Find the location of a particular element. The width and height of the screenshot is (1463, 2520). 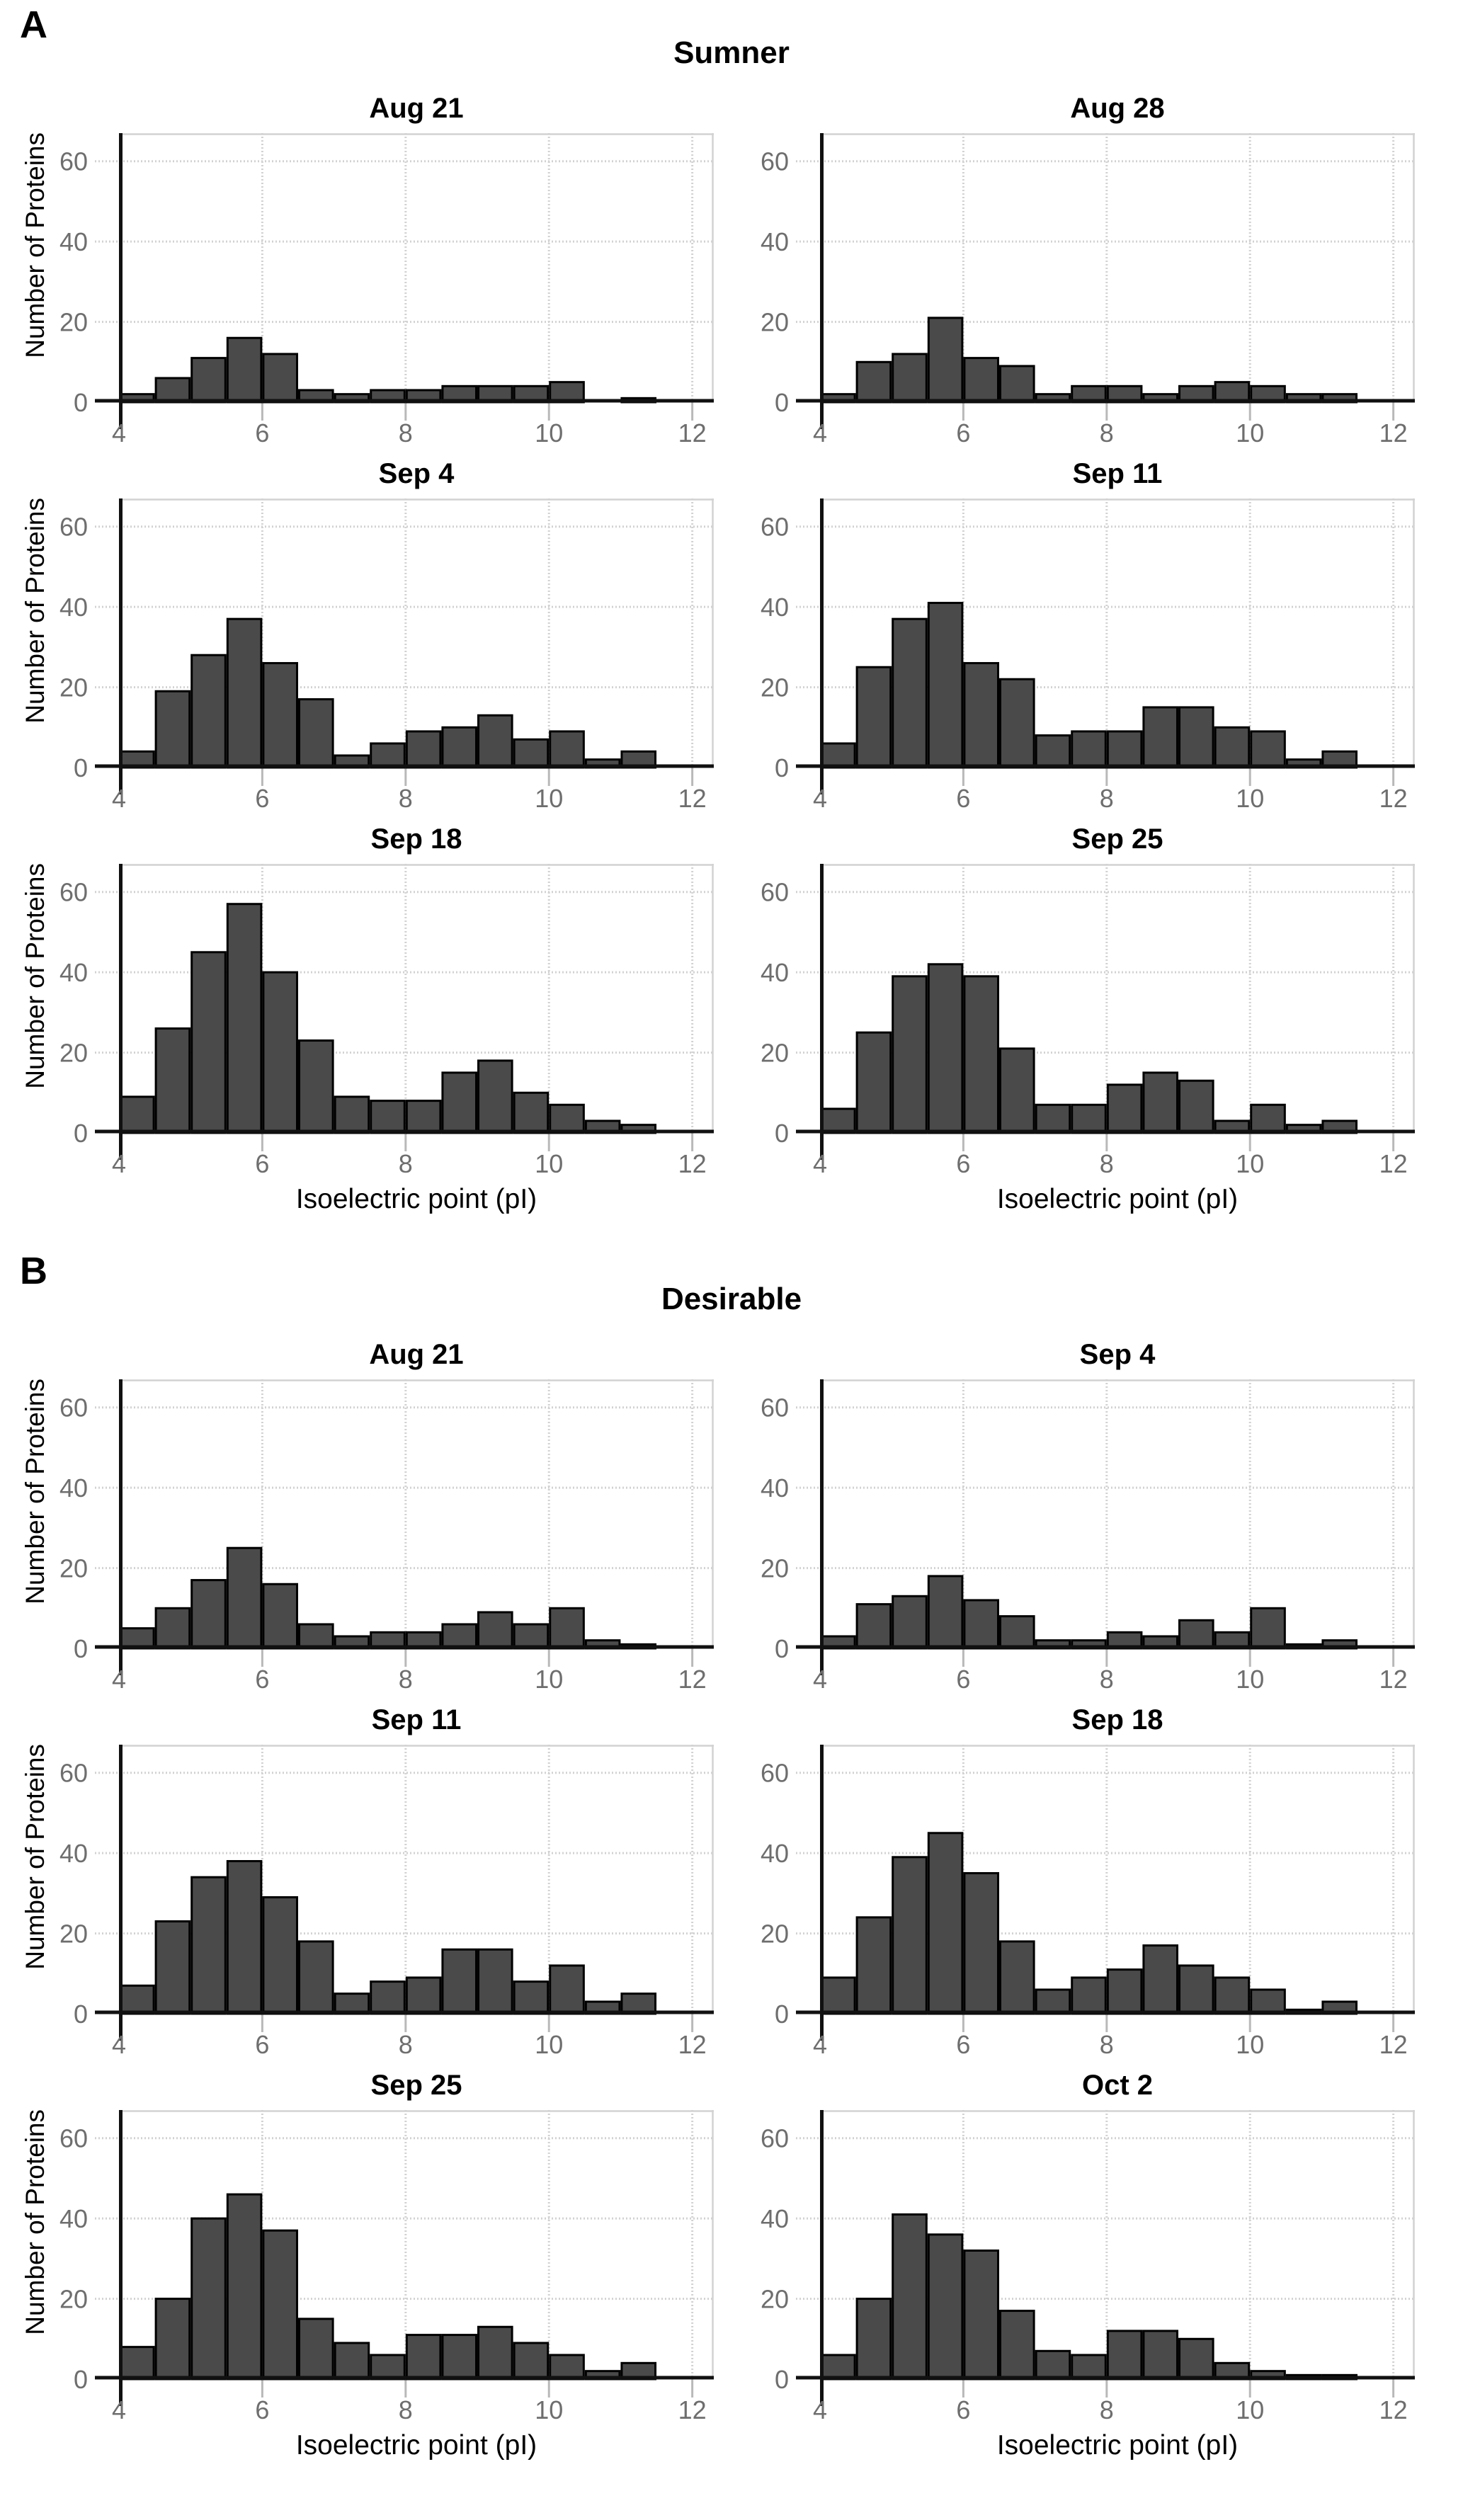

y-tick-label: 40 is located at coordinates (775, 2218).